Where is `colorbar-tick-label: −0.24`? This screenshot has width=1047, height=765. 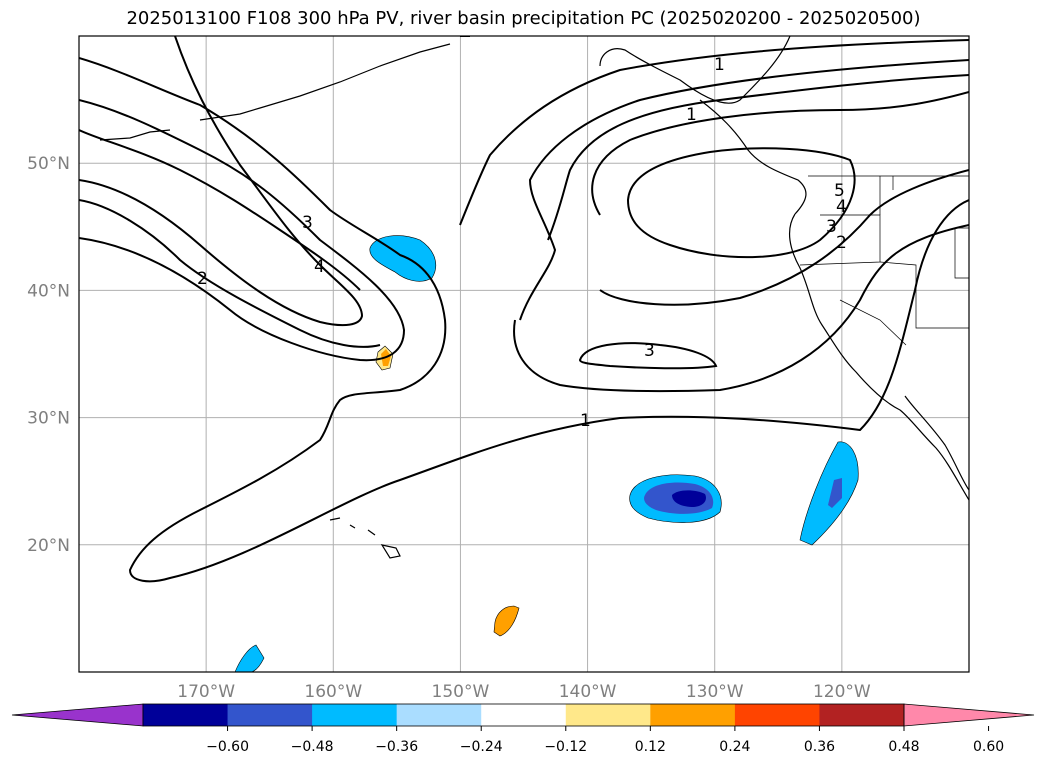 colorbar-tick-label: −0.24 is located at coordinates (481, 747).